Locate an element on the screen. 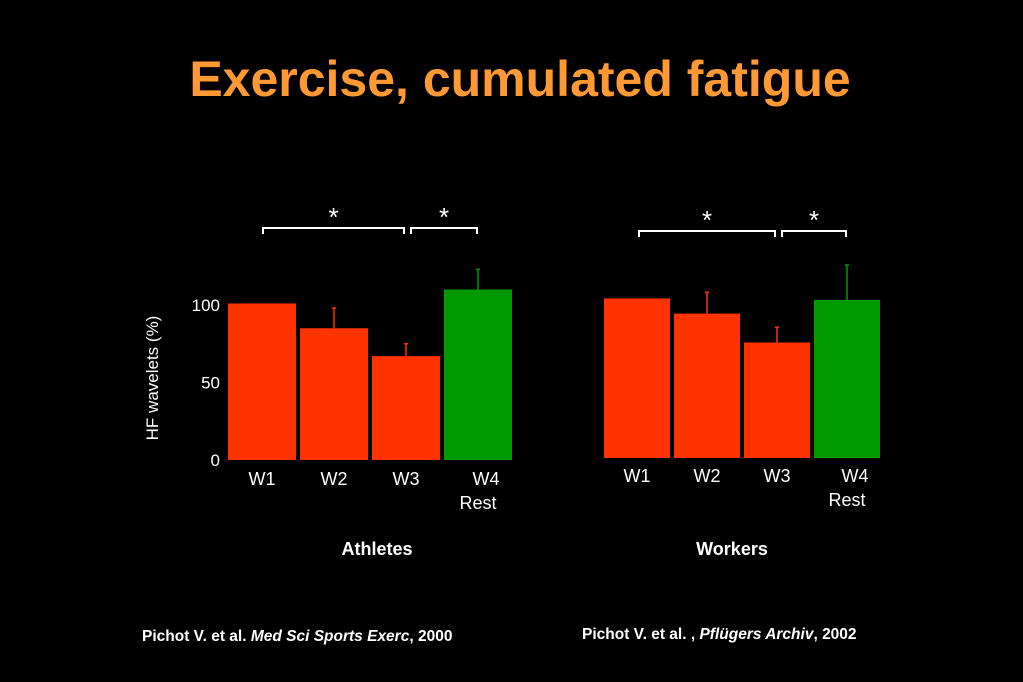 Image resolution: width=1023 pixels, height=682 pixels. citation-workers: Pichot V. et al. , Pflügers Archiv, 2002 is located at coordinates (719, 635).